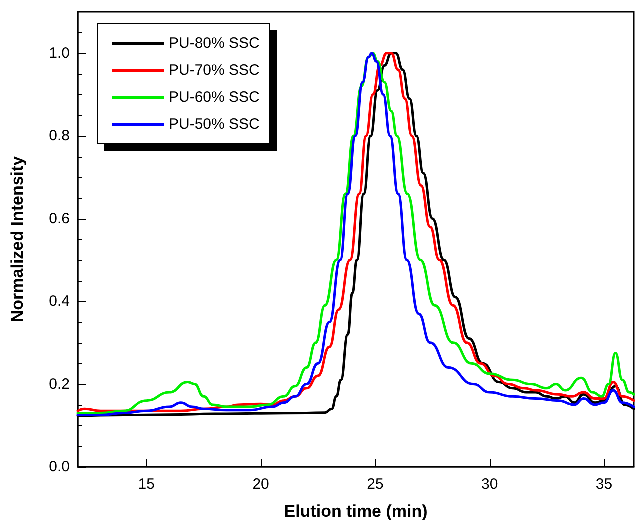 The height and width of the screenshot is (525, 636). Describe the element at coordinates (214, 70) in the screenshot. I see `legend-label: PU-70% SSC` at that location.